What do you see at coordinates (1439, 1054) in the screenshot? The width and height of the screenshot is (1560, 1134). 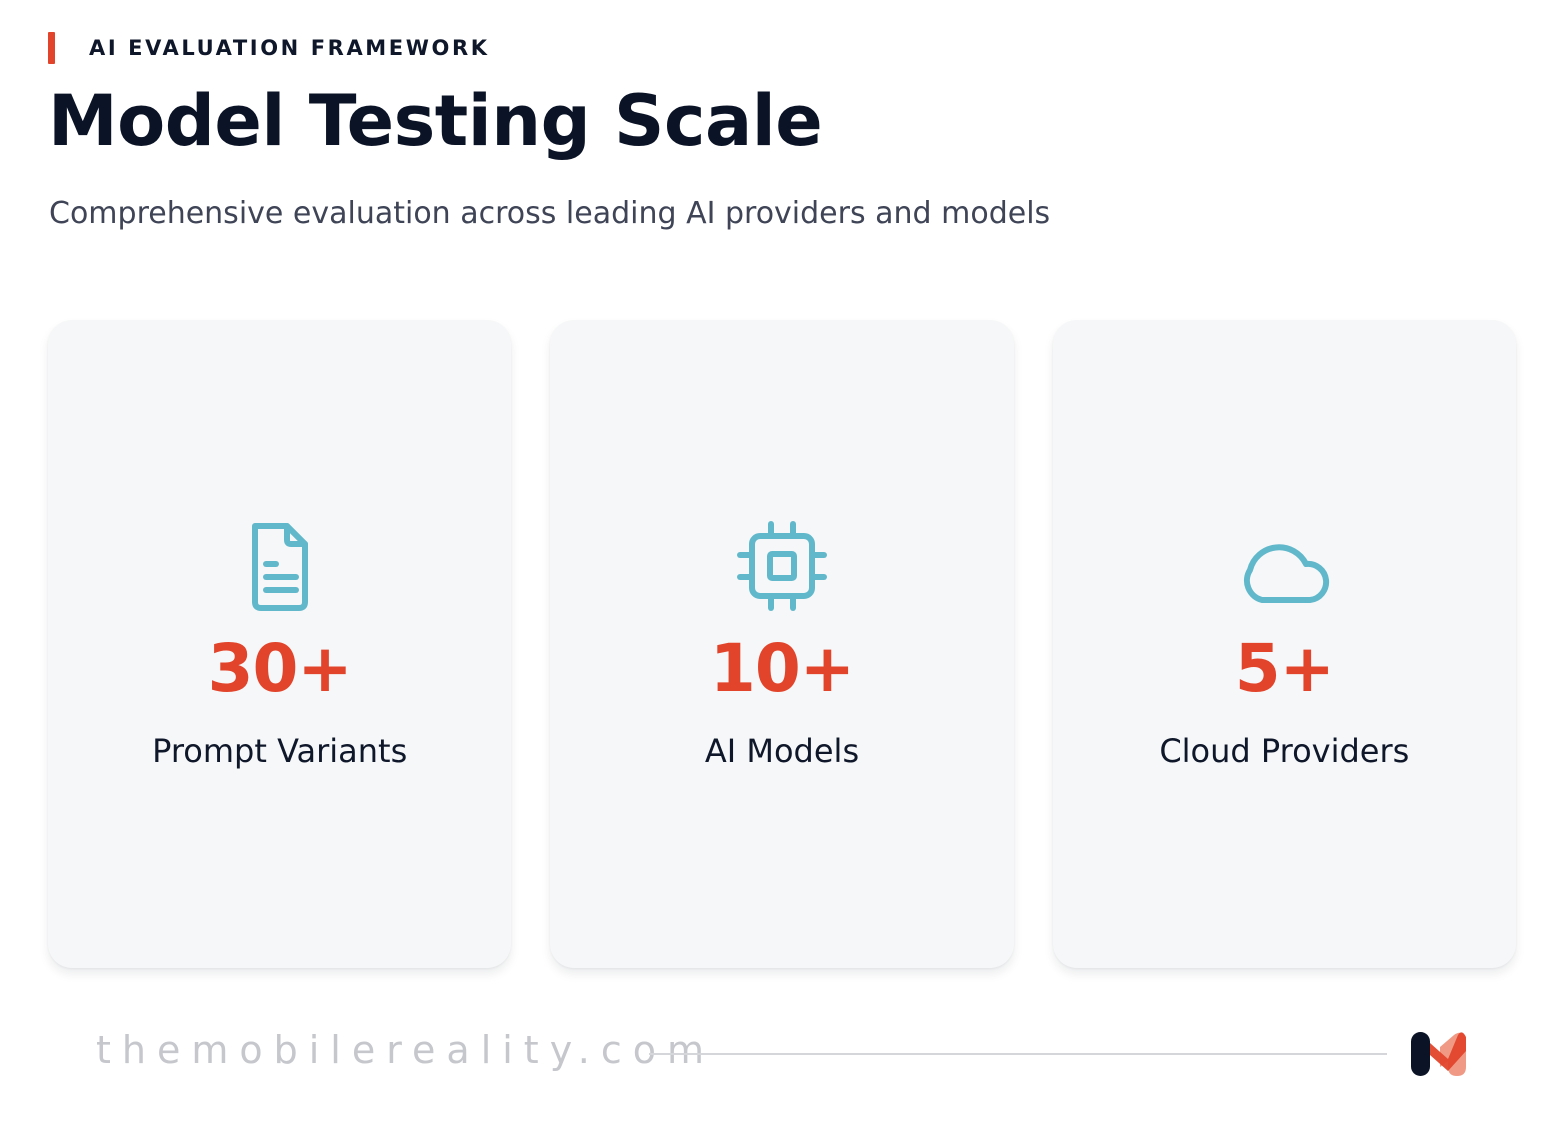 I see `brand-logo-icon` at bounding box center [1439, 1054].